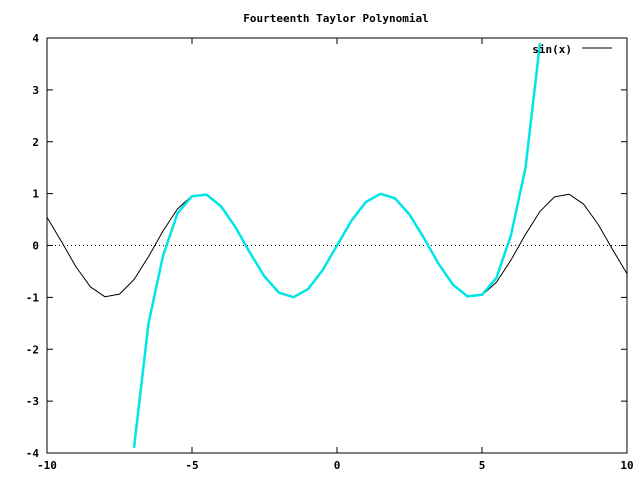 The image size is (640, 480). What do you see at coordinates (35, 142) in the screenshot?
I see `y-tick-label: 2` at bounding box center [35, 142].